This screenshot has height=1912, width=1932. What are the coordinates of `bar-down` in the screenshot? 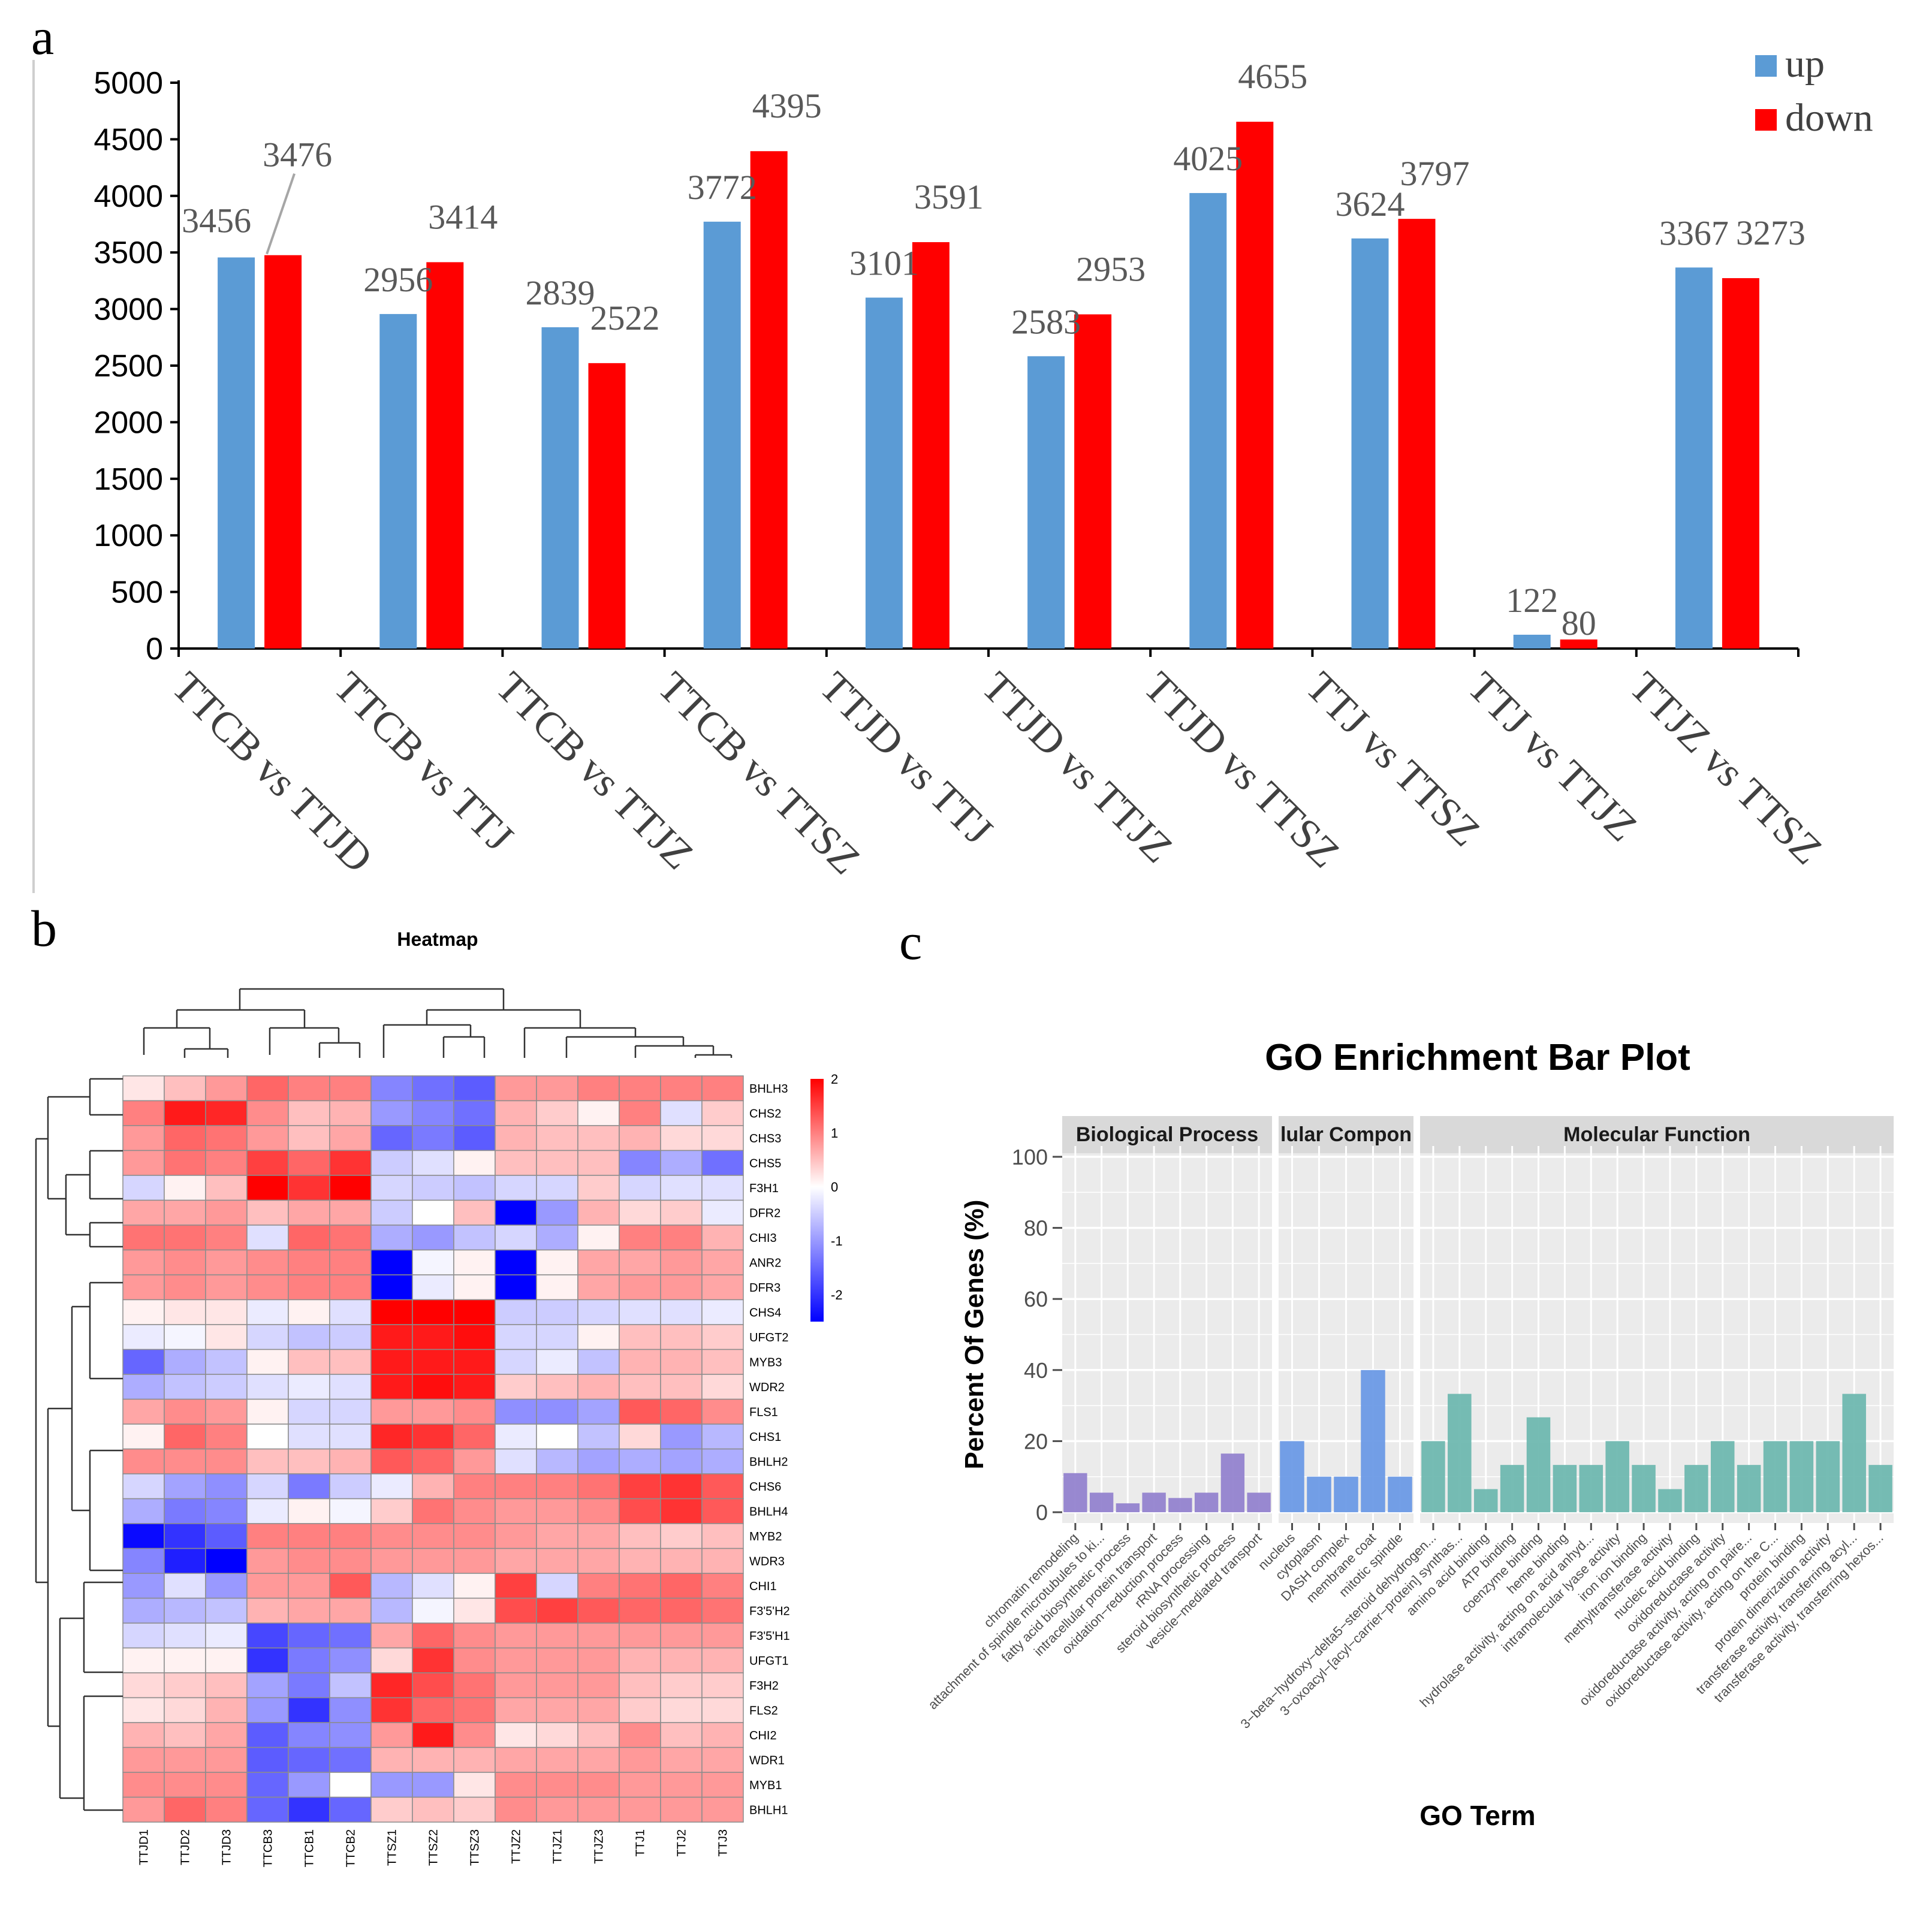 It's located at (1255, 385).